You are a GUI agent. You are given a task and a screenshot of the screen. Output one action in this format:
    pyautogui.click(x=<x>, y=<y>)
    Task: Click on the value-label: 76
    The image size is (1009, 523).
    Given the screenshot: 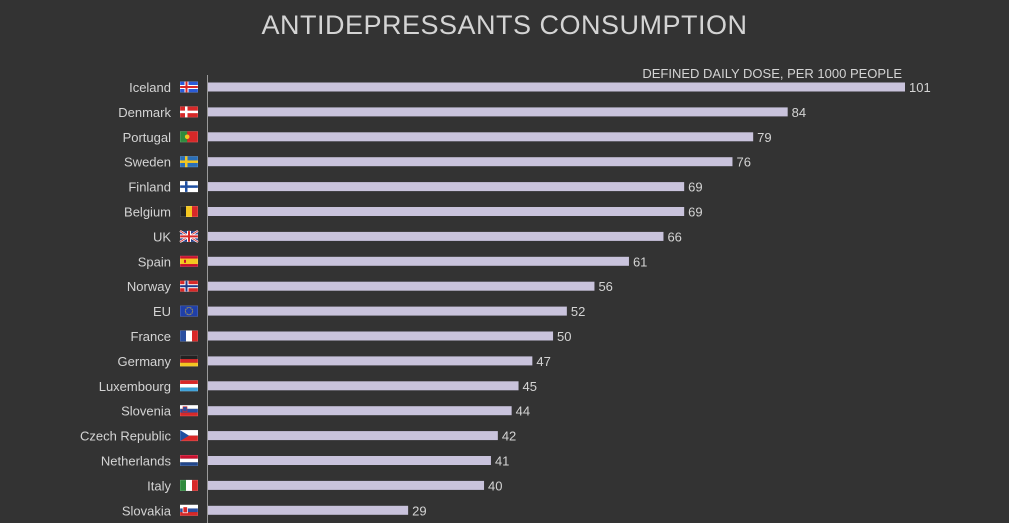 What is the action you would take?
    pyautogui.click(x=743, y=162)
    